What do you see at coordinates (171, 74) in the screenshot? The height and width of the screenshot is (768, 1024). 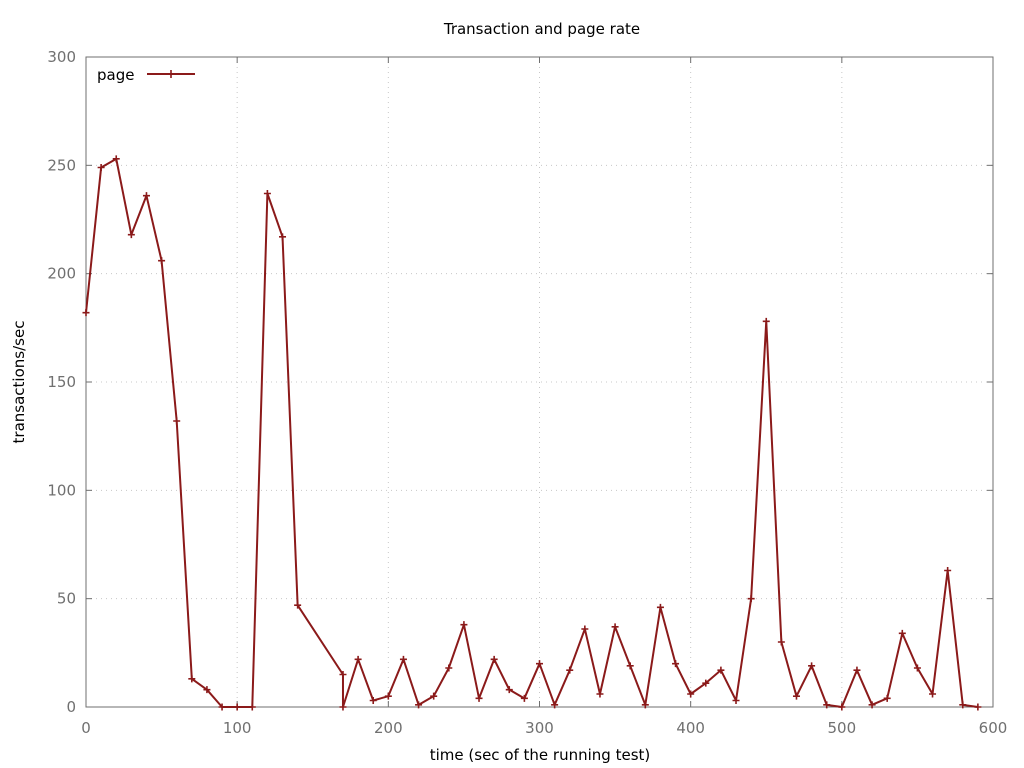 I see `legend-marker-page` at bounding box center [171, 74].